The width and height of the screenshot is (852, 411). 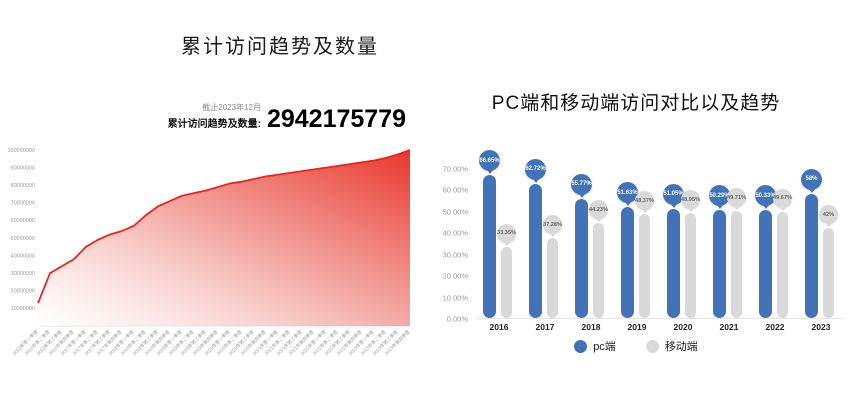 What do you see at coordinates (552, 226) in the screenshot?
I see `value-bubble-移动端-2017: 37.28%` at bounding box center [552, 226].